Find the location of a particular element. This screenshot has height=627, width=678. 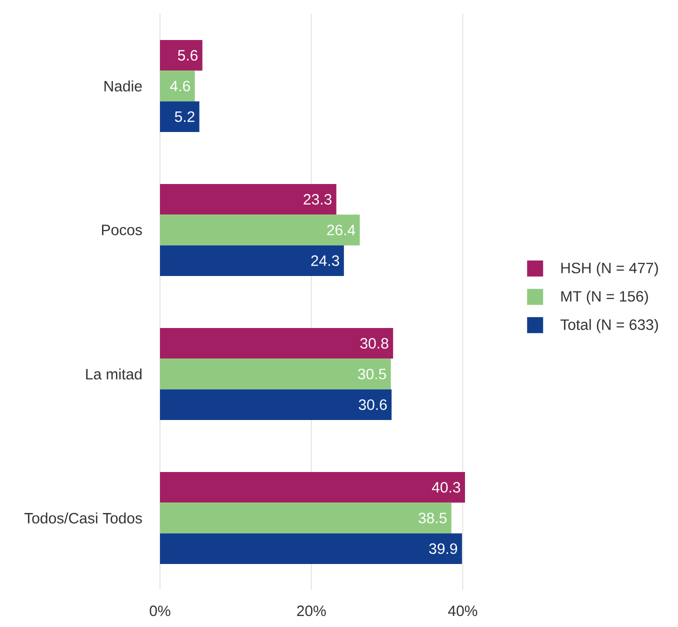

y-tick-label: Nadie is located at coordinates (123, 86).